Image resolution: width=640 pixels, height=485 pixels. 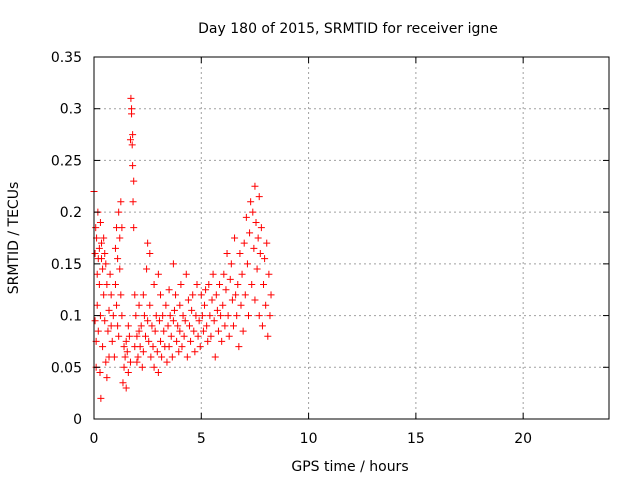 What do you see at coordinates (66, 368) in the screenshot?
I see `y-tick-label: 0.05` at bounding box center [66, 368].